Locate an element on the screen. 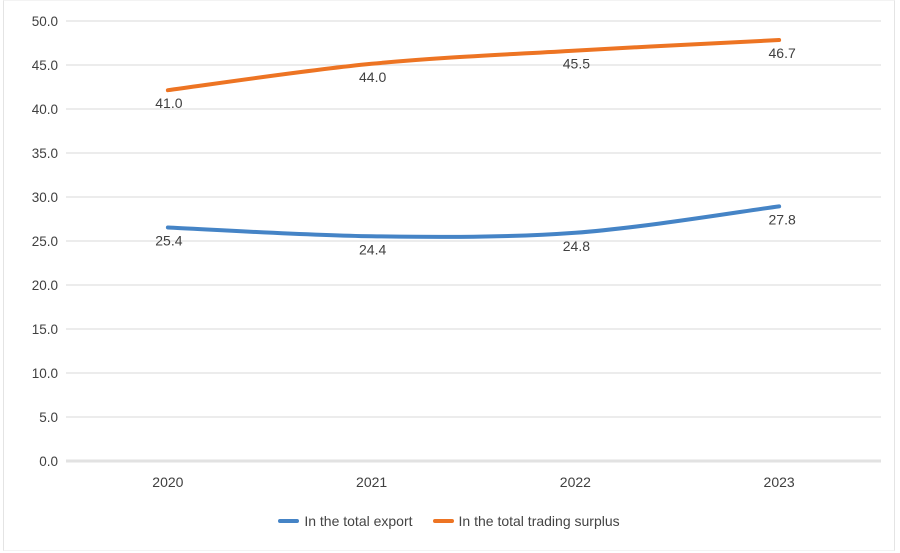 This screenshot has height=553, width=900. data-label: 24.4 is located at coordinates (372, 249).